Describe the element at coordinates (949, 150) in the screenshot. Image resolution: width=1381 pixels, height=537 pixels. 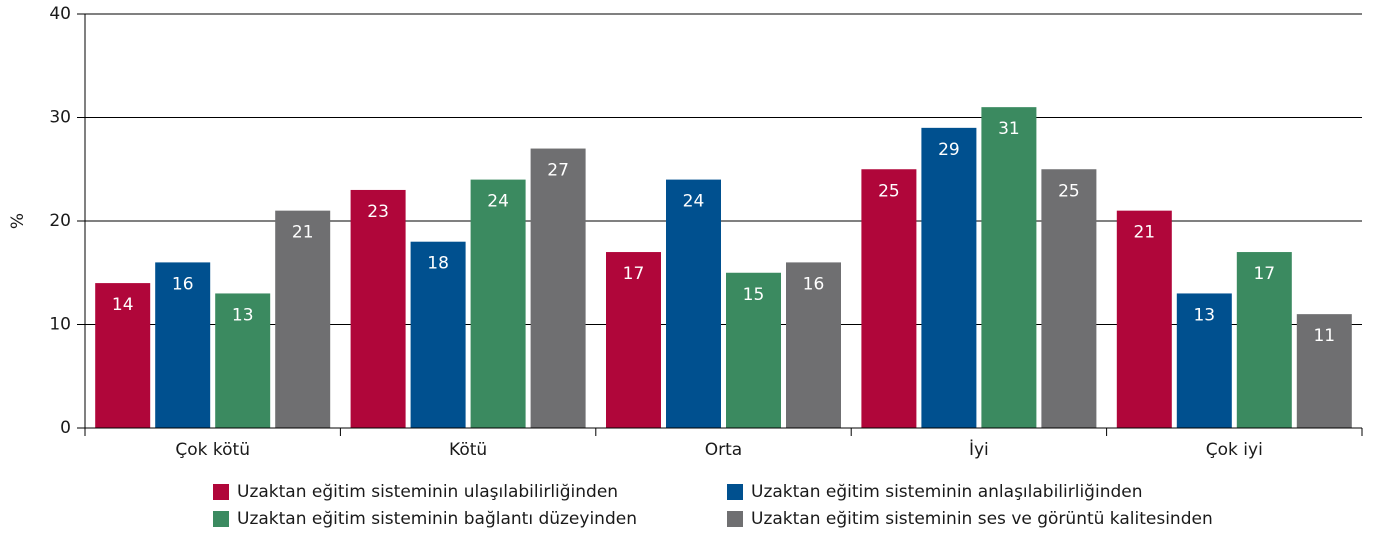
I see `value-label: 29` at that location.